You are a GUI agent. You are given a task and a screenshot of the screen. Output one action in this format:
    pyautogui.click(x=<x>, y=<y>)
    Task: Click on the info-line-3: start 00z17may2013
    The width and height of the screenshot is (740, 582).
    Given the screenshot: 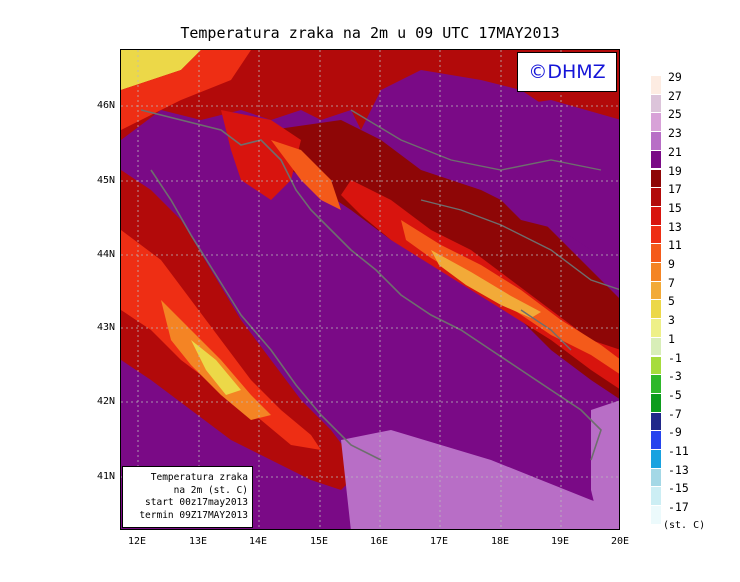 What is the action you would take?
    pyautogui.click(x=196, y=502)
    